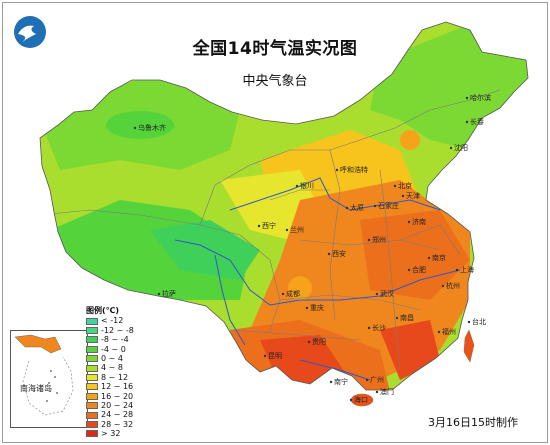 This screenshot has width=550, height=445. I want to click on legend-item: 0 ~ 4, so click(116, 358).